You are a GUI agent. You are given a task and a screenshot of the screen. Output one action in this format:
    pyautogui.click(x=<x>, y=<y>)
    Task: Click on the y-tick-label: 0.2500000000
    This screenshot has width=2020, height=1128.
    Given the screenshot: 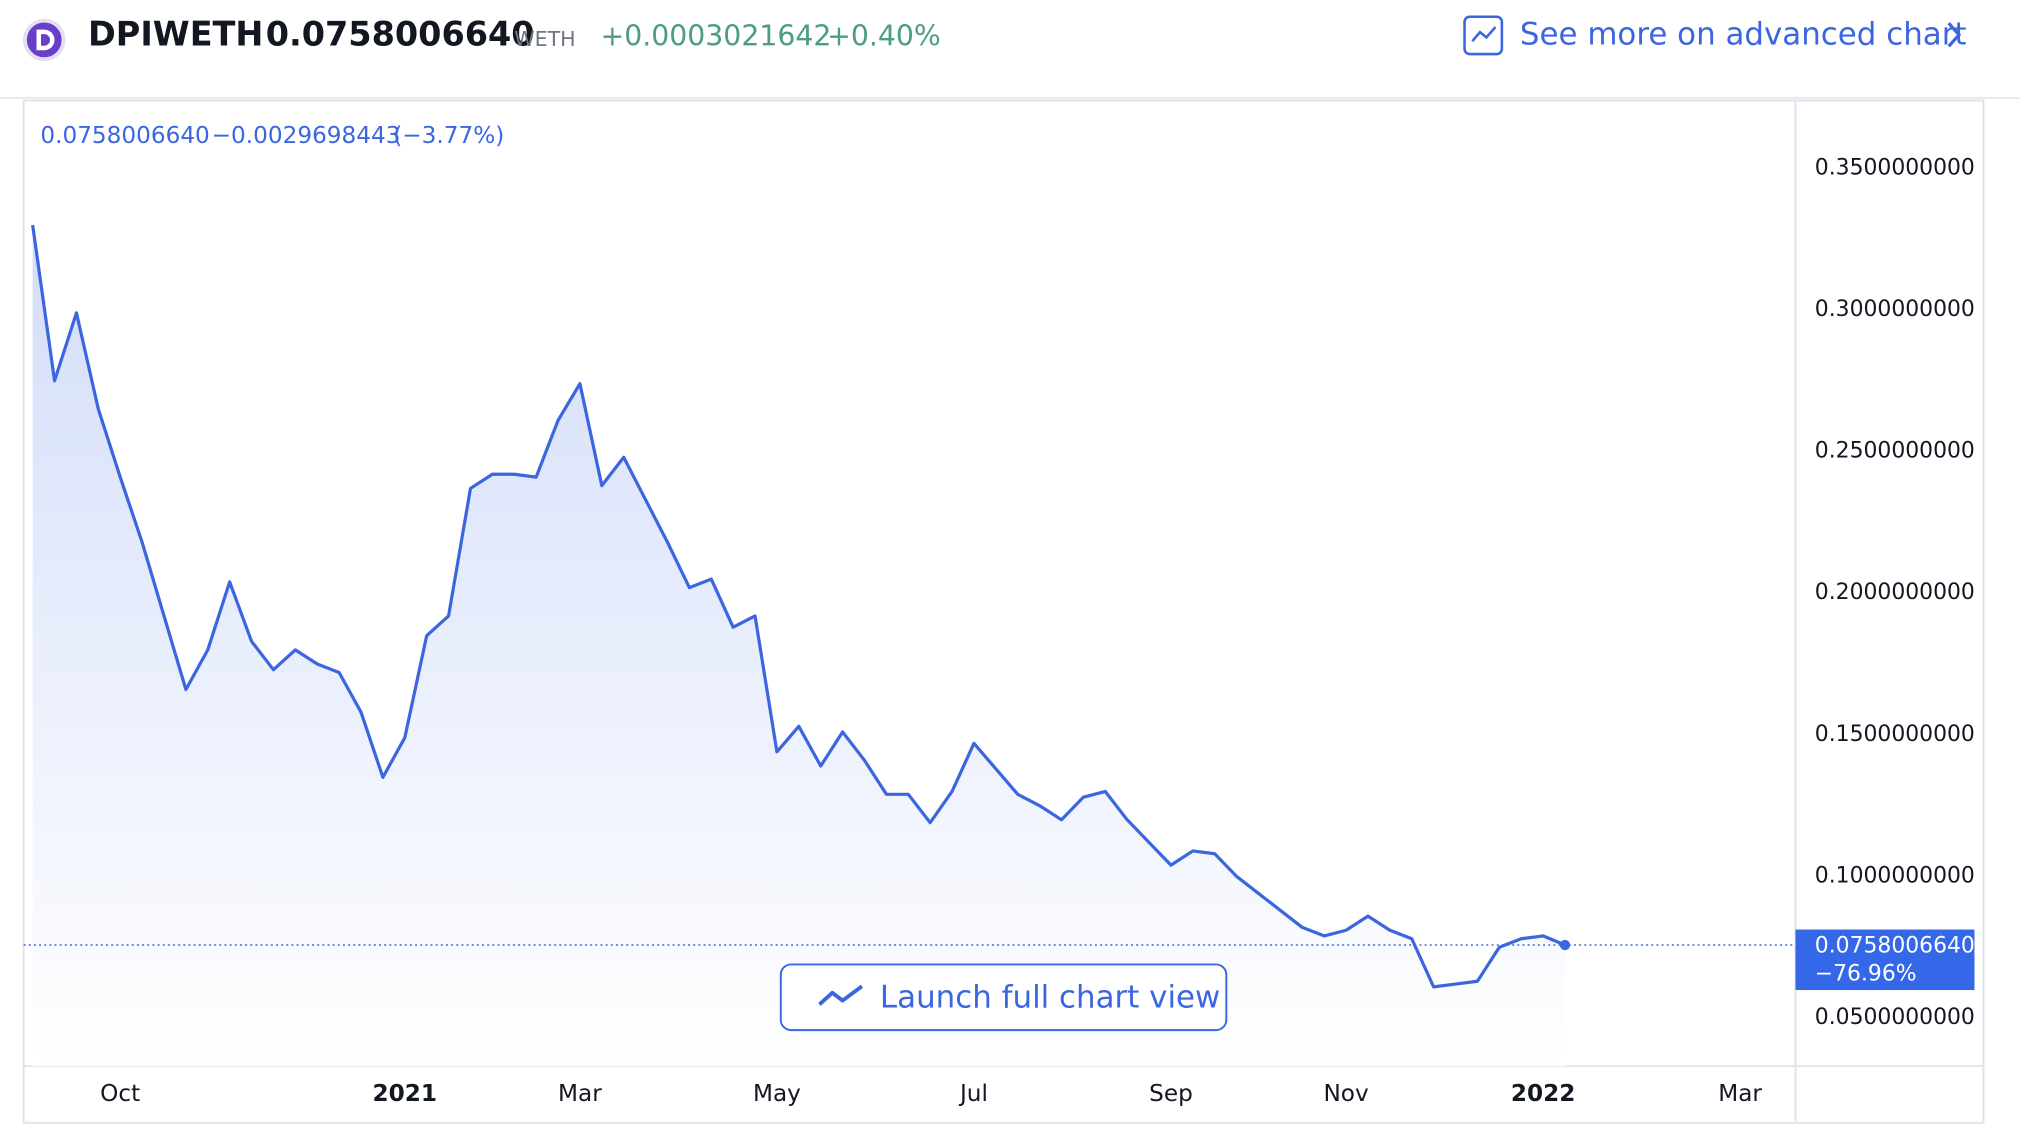 What is the action you would take?
    pyautogui.click(x=1895, y=451)
    